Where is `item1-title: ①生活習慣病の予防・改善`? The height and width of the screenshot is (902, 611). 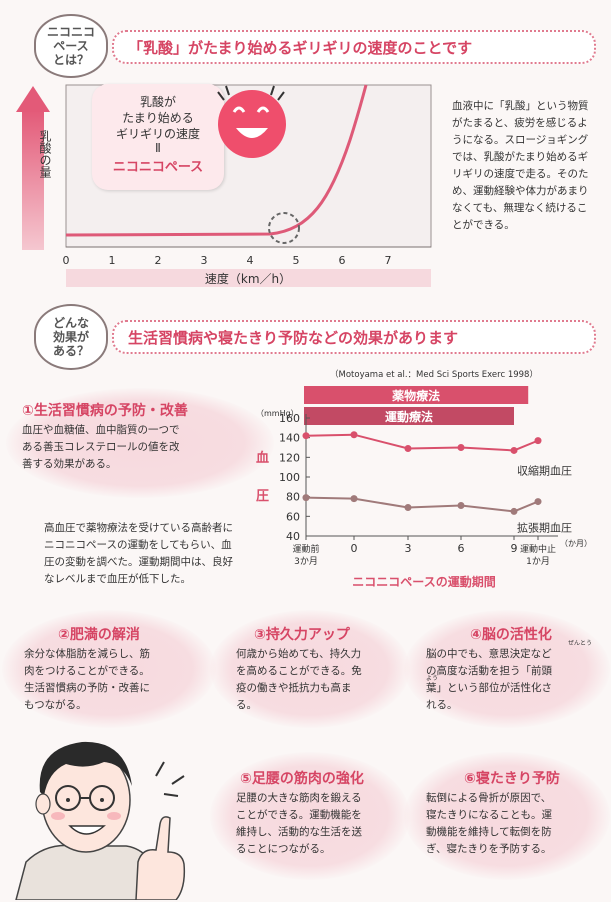 item1-title: ①生活習慣病の予防・改善 is located at coordinates (105, 411).